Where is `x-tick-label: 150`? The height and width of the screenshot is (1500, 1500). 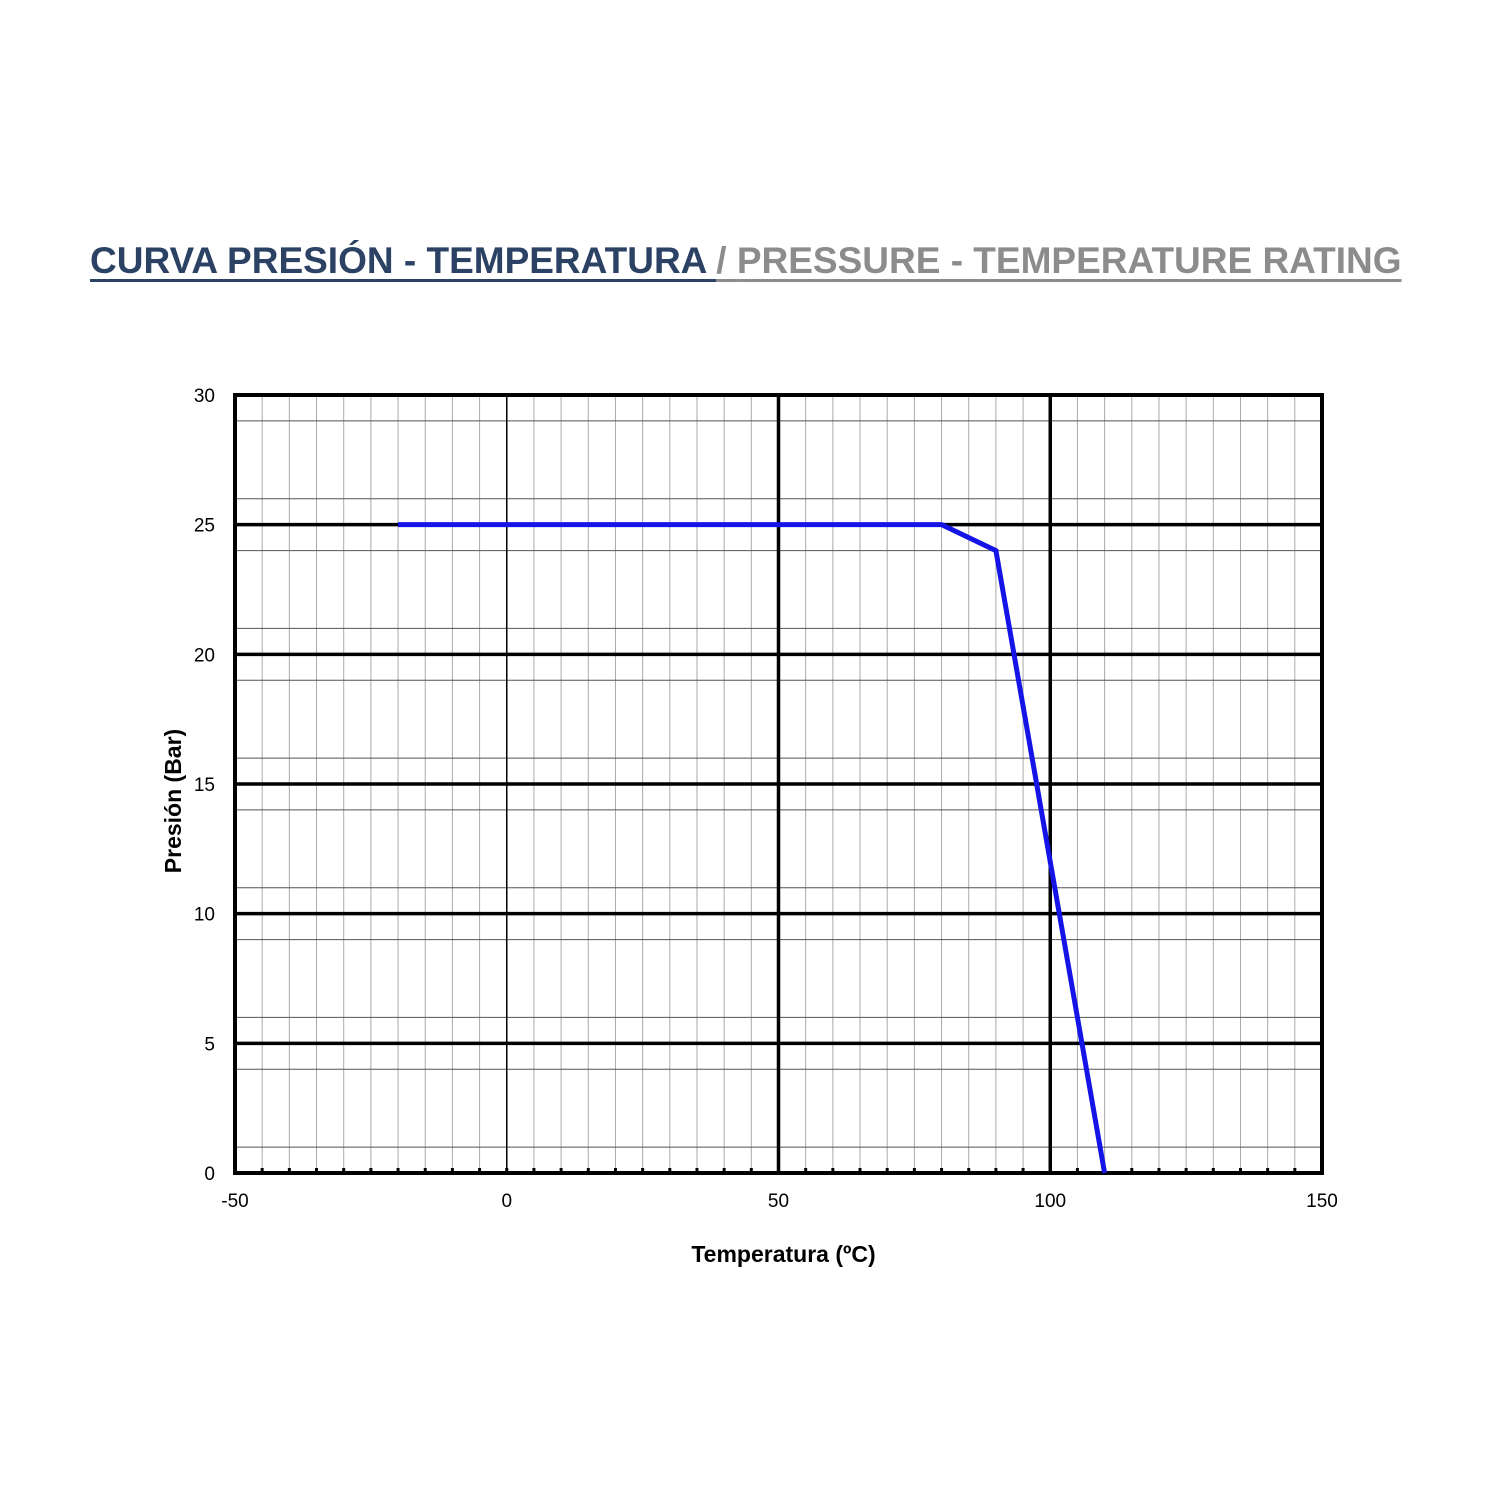
x-tick-label: 150 is located at coordinates (1322, 1201).